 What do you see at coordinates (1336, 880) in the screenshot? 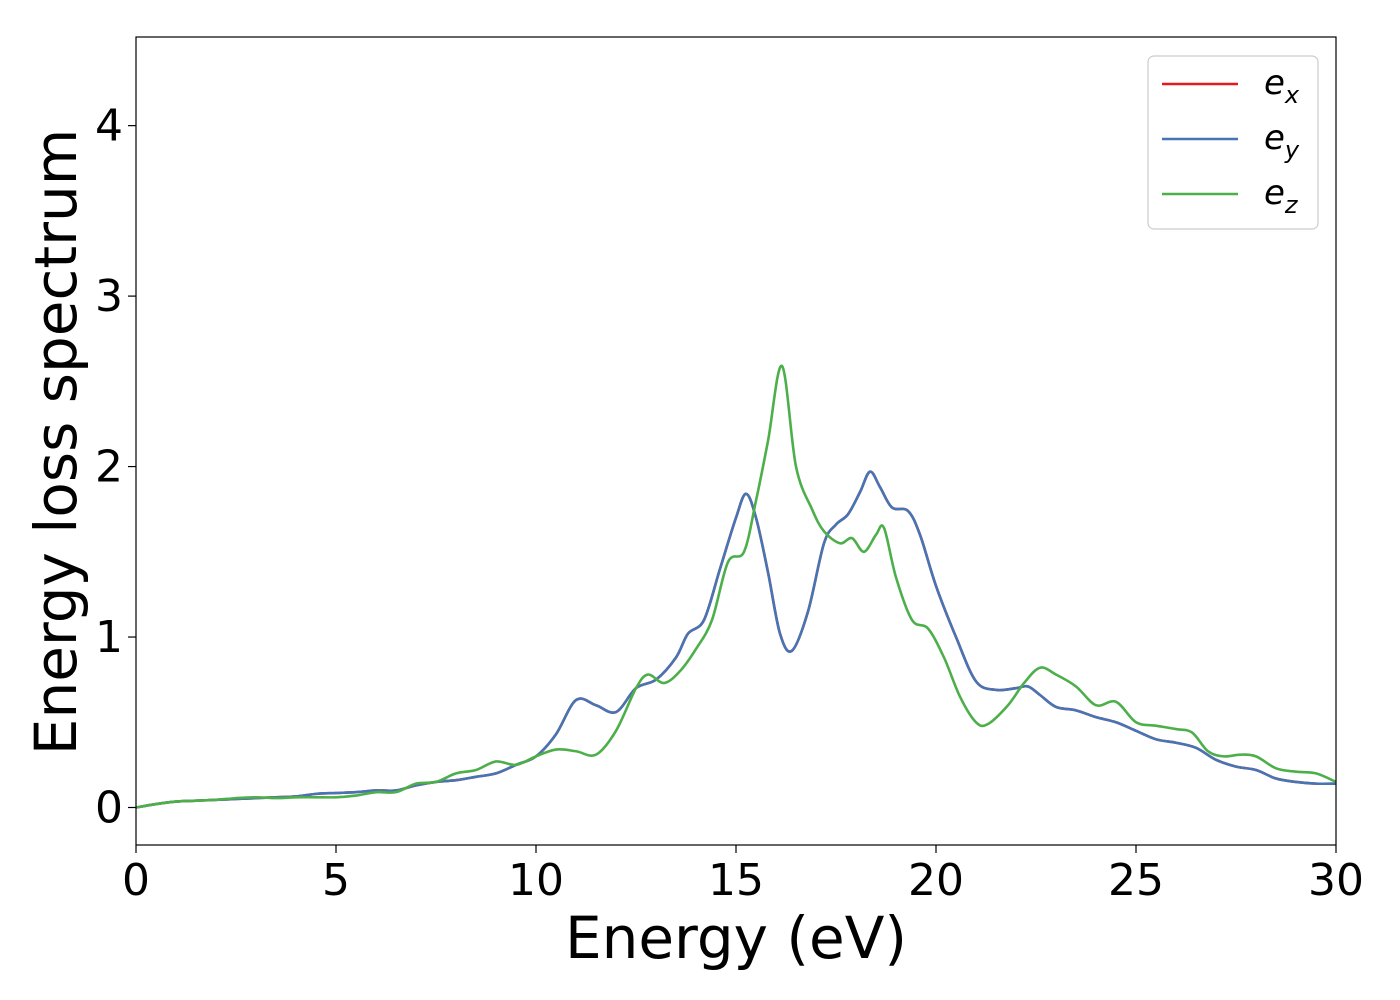
I see `x-tick-label: 30` at bounding box center [1336, 880].